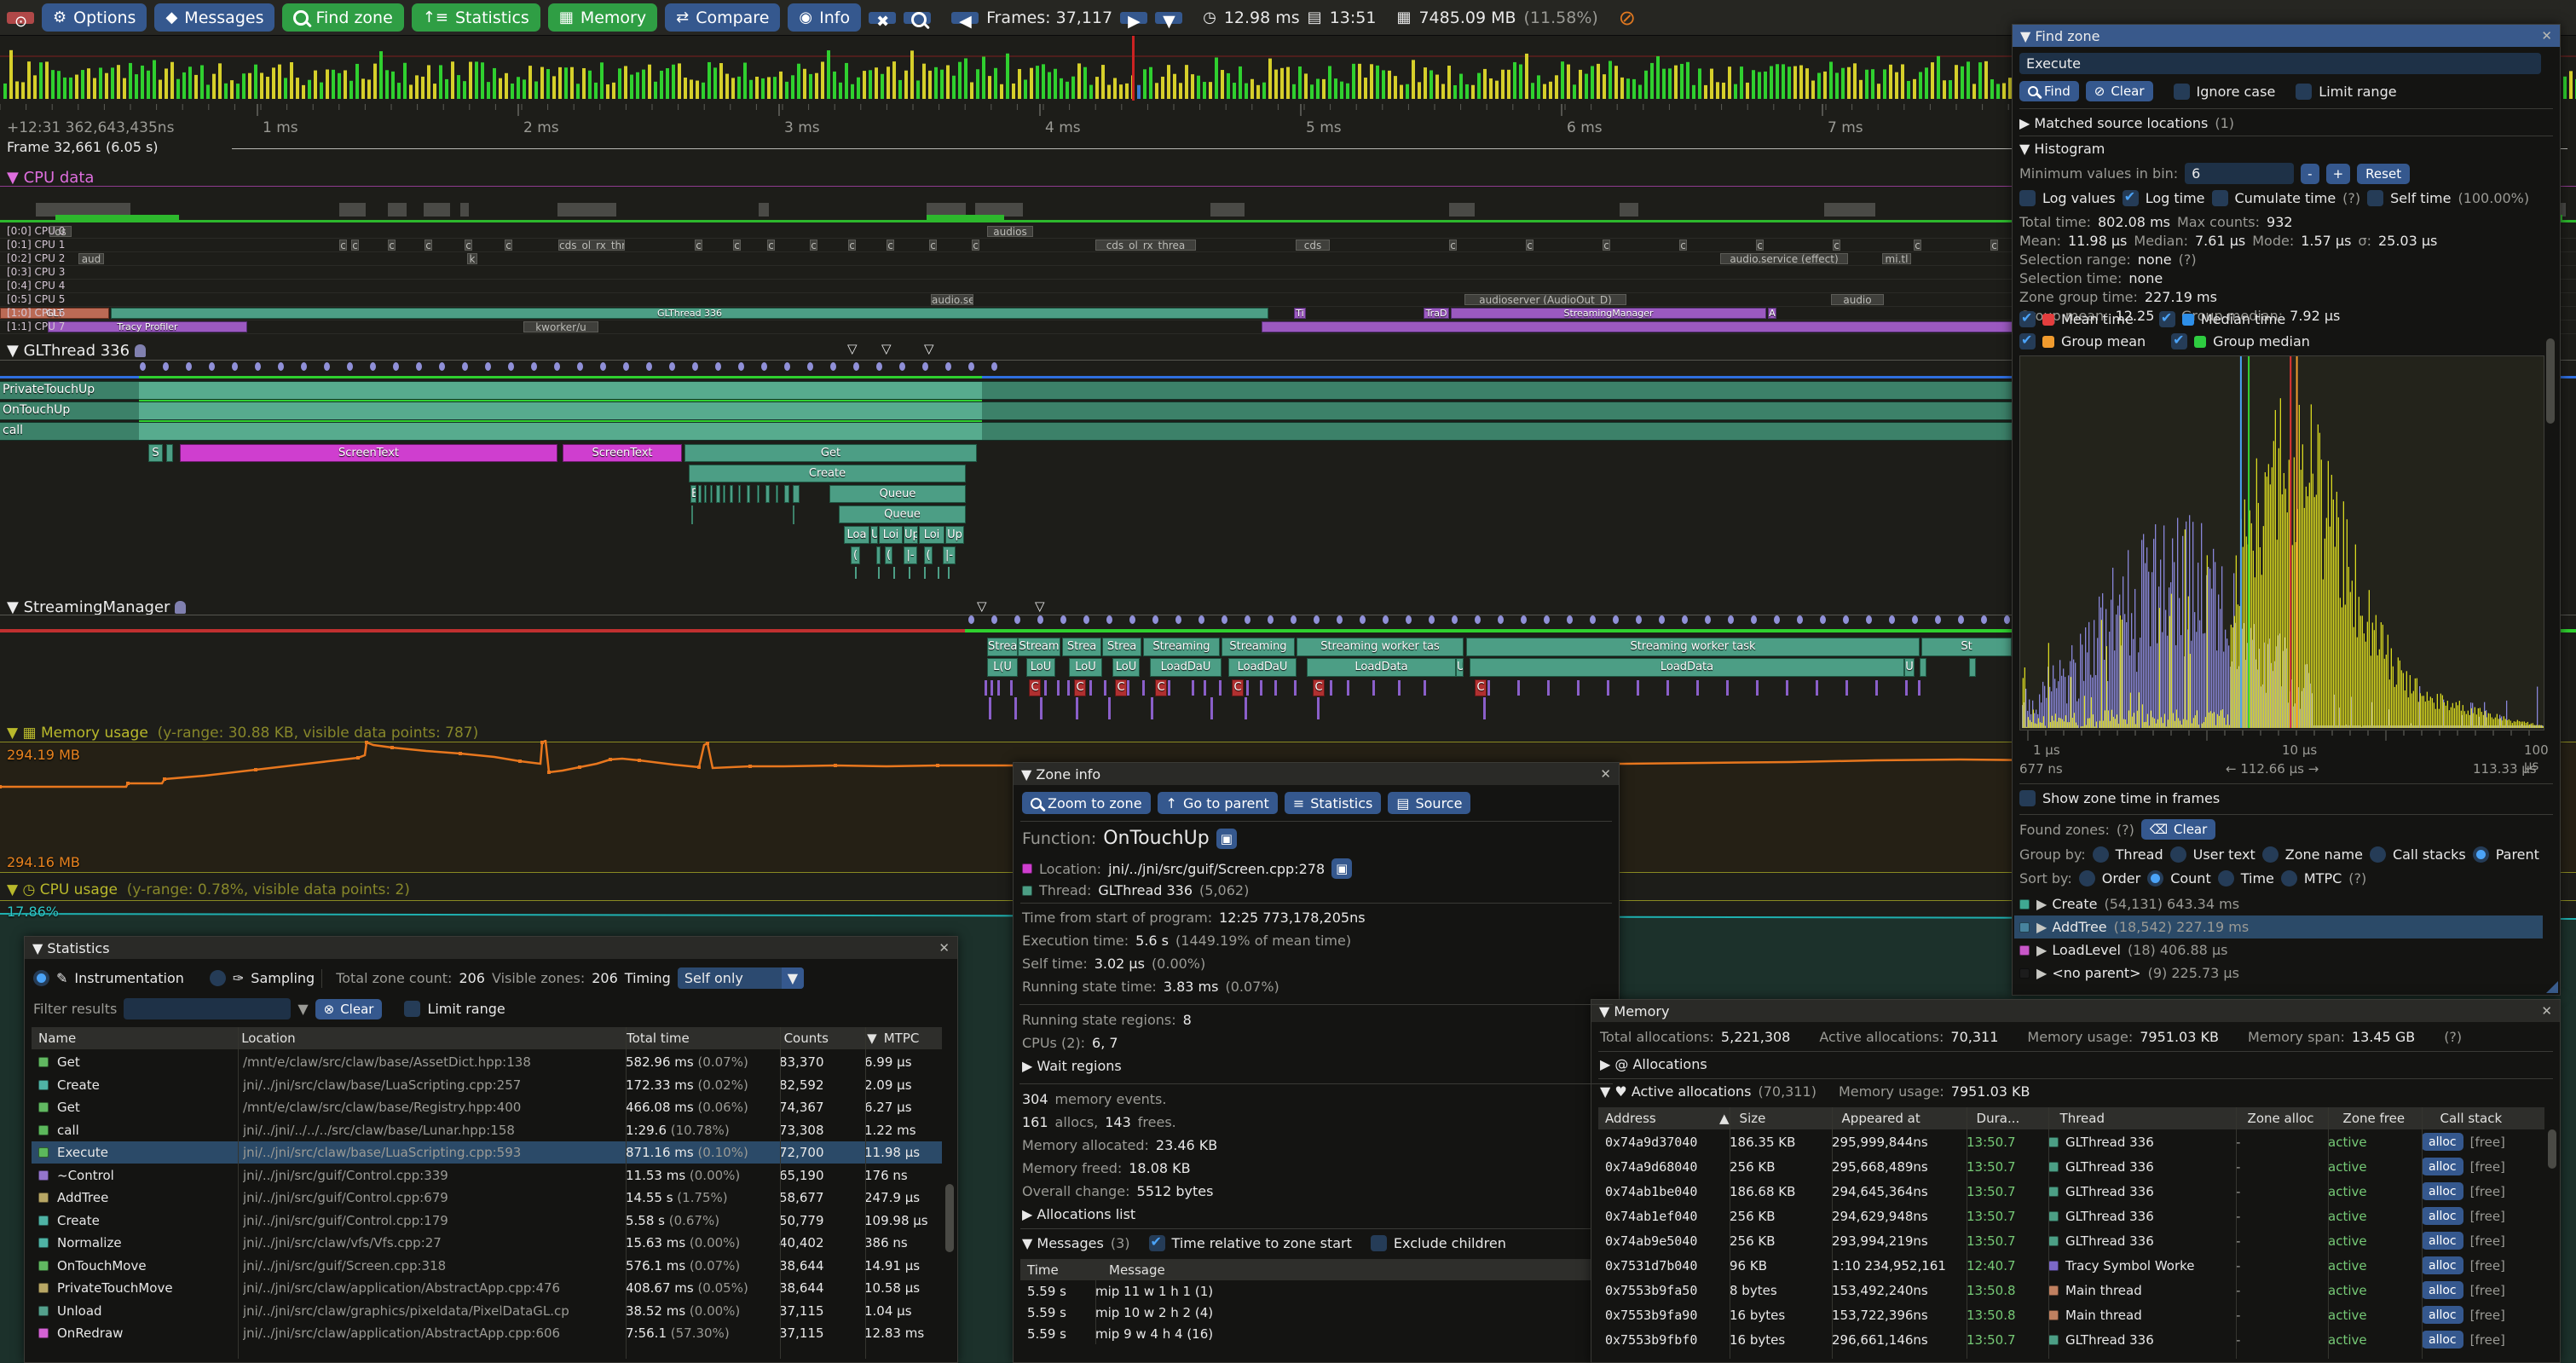 The width and height of the screenshot is (2576, 1363). What do you see at coordinates (1333, 803) in the screenshot?
I see `zone-statistics-button: ≡ Statistics` at bounding box center [1333, 803].